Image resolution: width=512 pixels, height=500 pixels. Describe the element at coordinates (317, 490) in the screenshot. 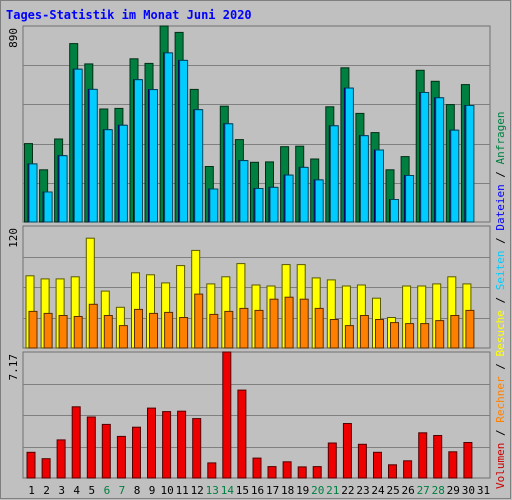

I see `x-tick-label: 20` at that location.